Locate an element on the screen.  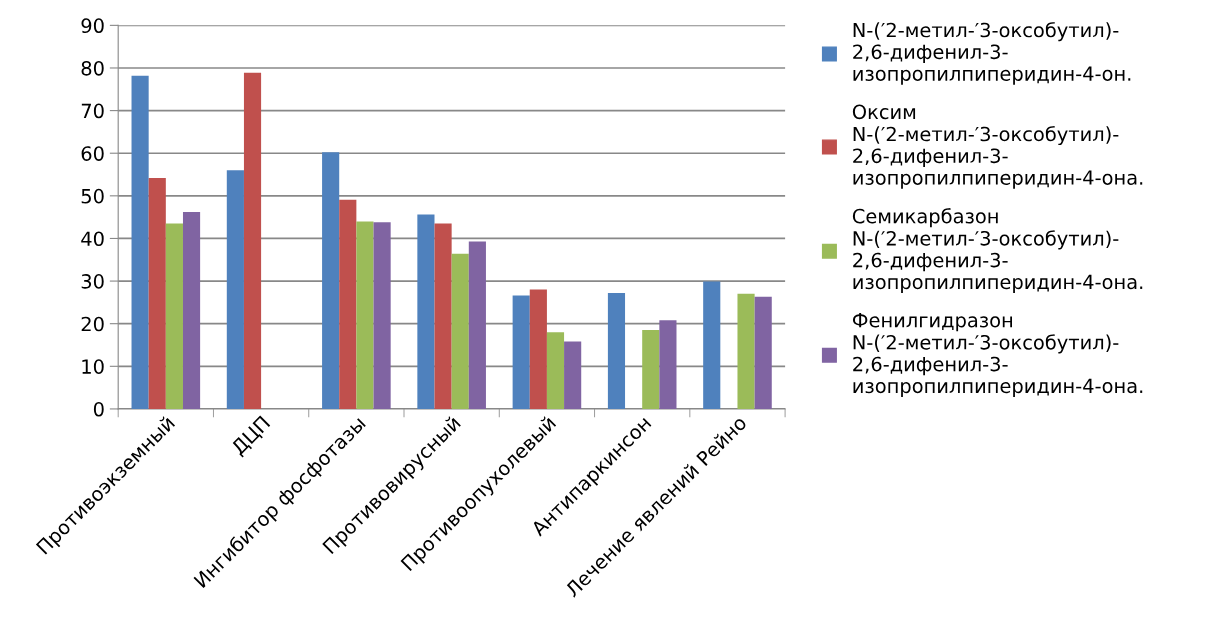
legend-label: Семикарбазон N-(′2-метил-′3-оксобутил)-2,6-дифенил-3-изопропилпиперидин-4-она. is located at coordinates (997, 250).